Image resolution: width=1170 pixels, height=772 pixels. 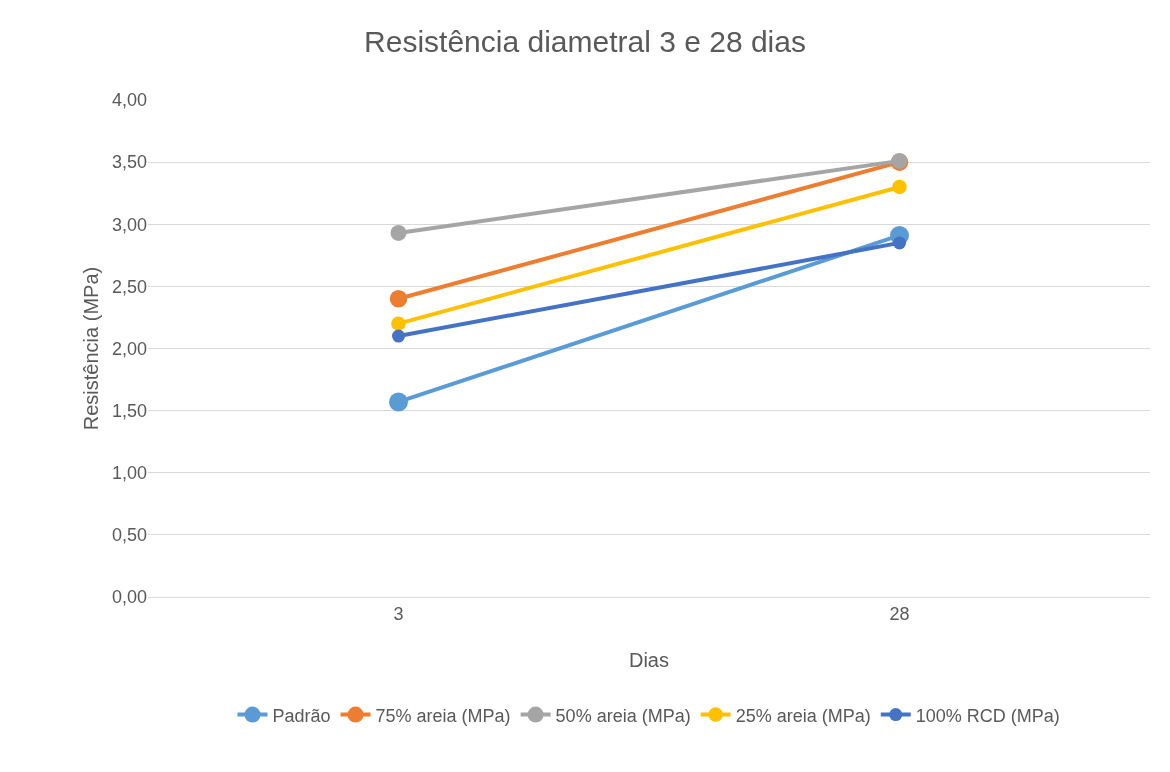 I want to click on chart-title: Resistência diametral 3 e 28 dias, so click(x=585, y=41).